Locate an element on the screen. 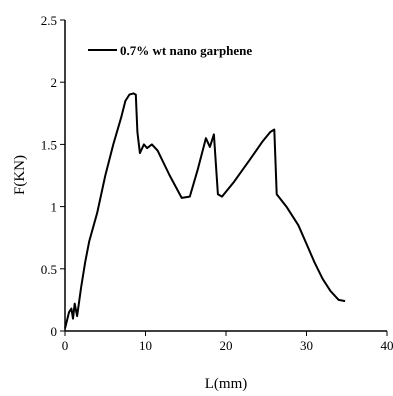  y-axis-title: F(KN) is located at coordinates (20, 175).